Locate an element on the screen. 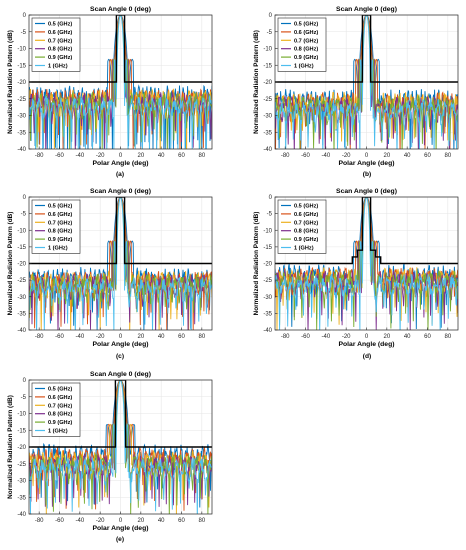 The width and height of the screenshot is (466, 550). y-tick-label: -5 is located at coordinates (270, 215).